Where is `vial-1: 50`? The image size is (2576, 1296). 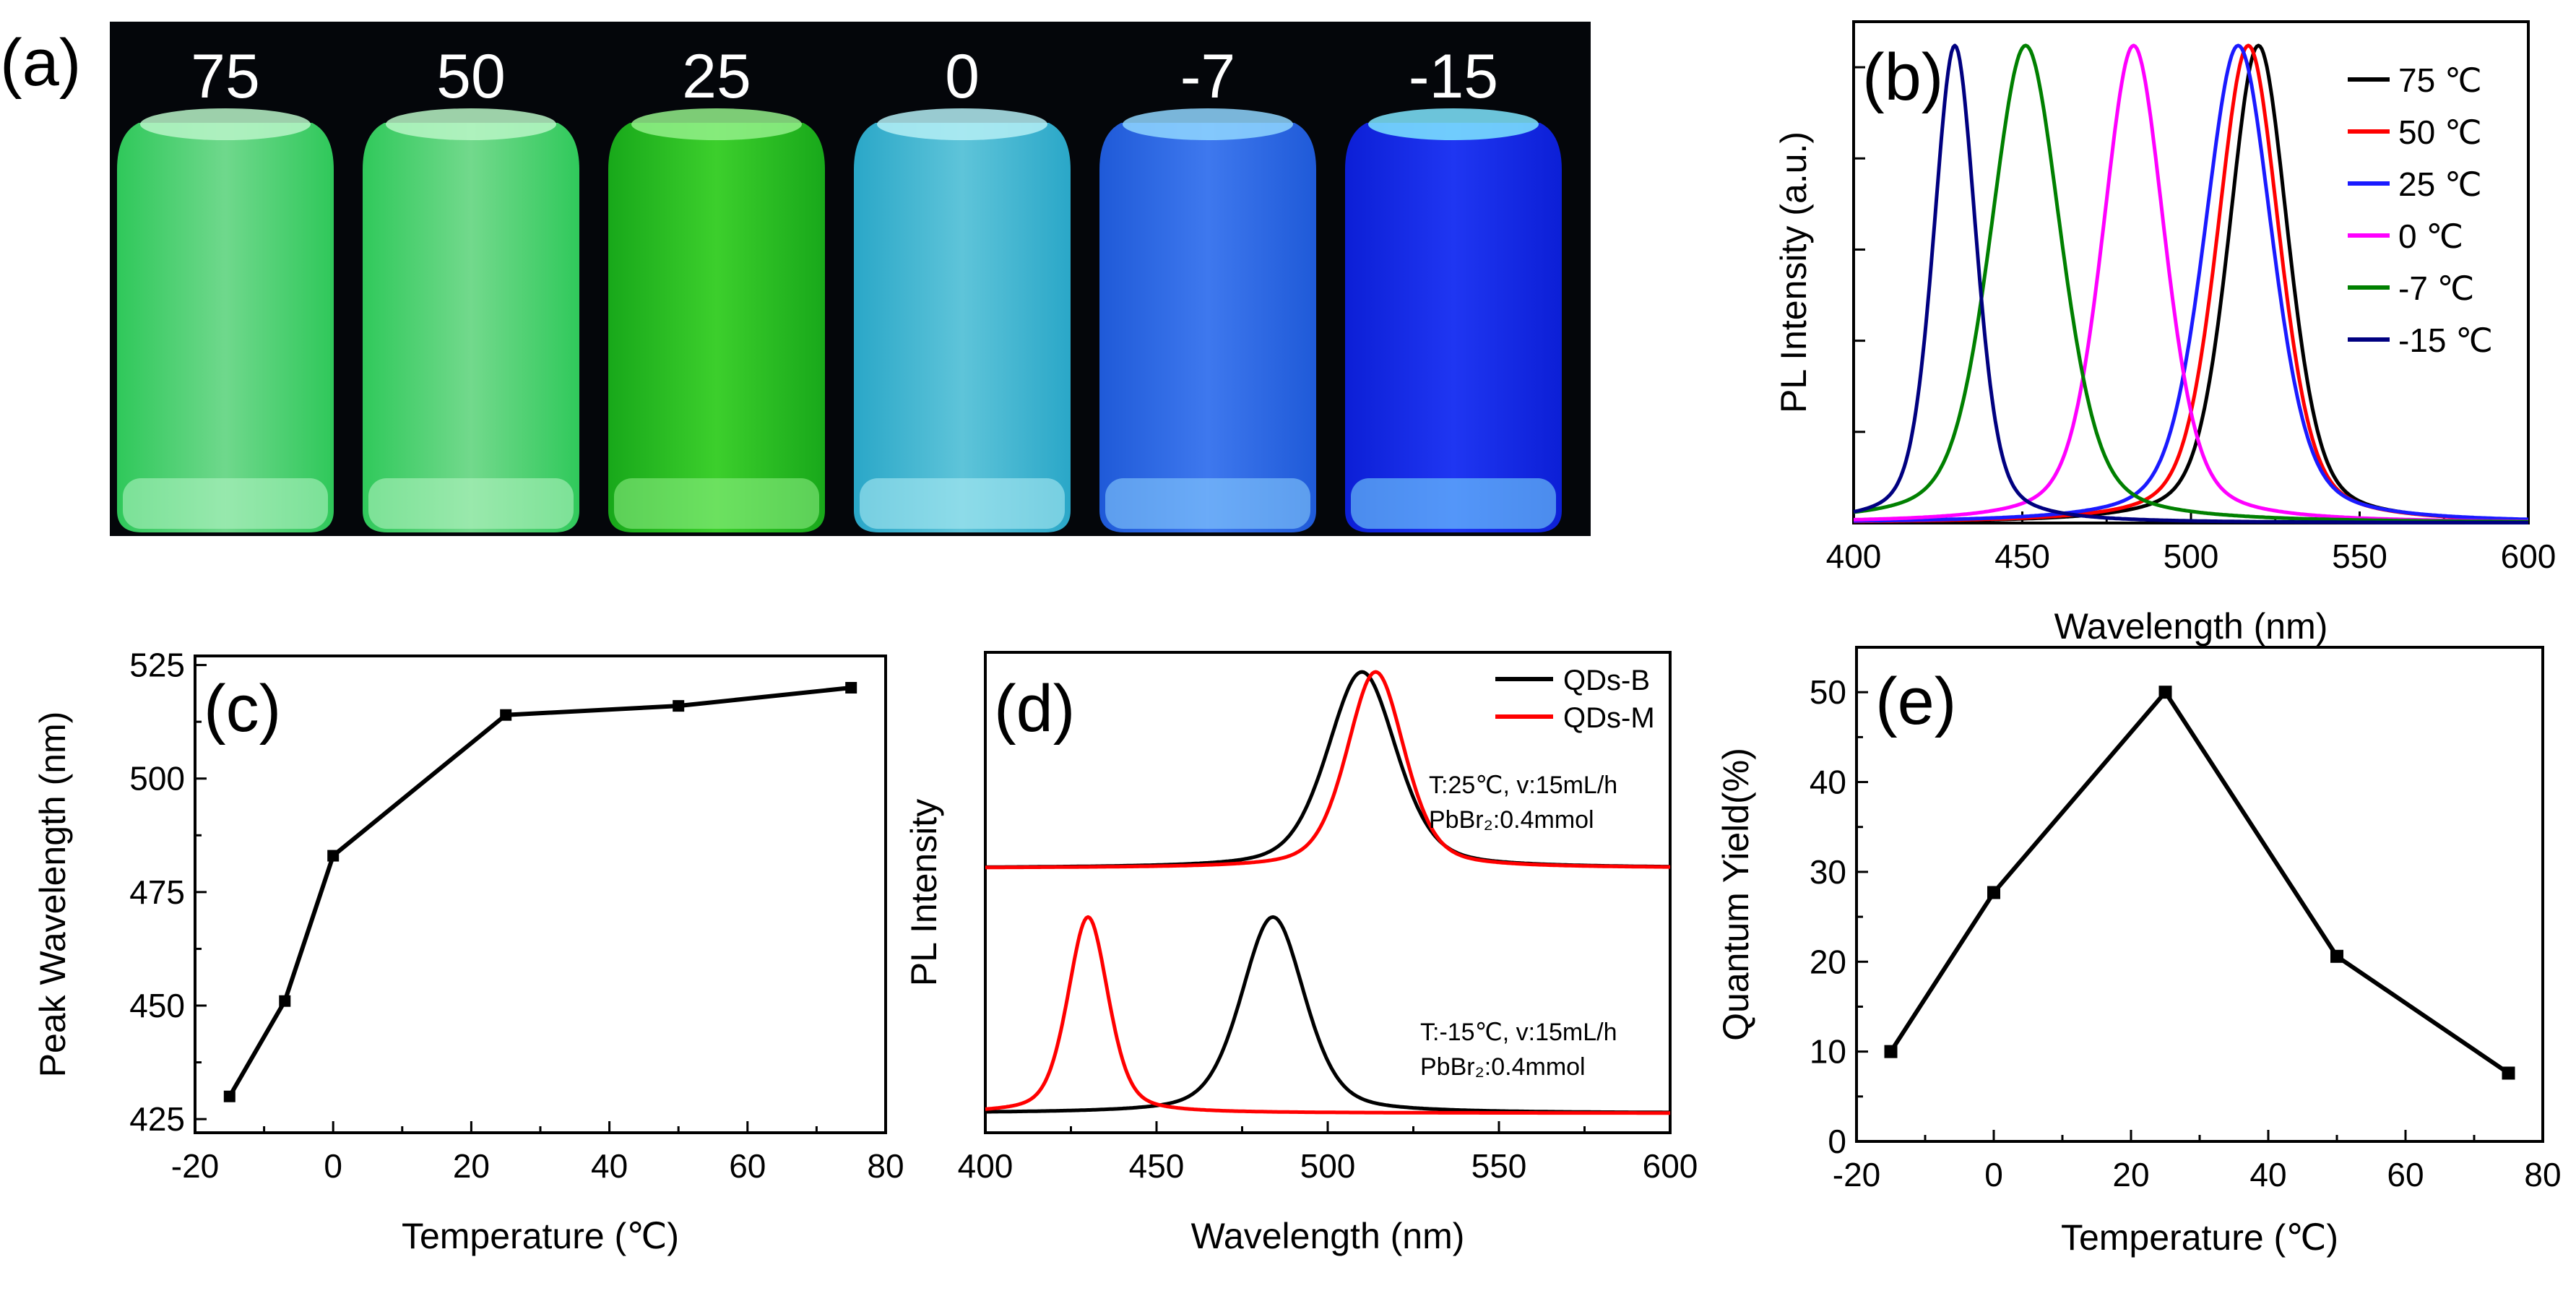
vial-1: 50 is located at coordinates (471, 287).